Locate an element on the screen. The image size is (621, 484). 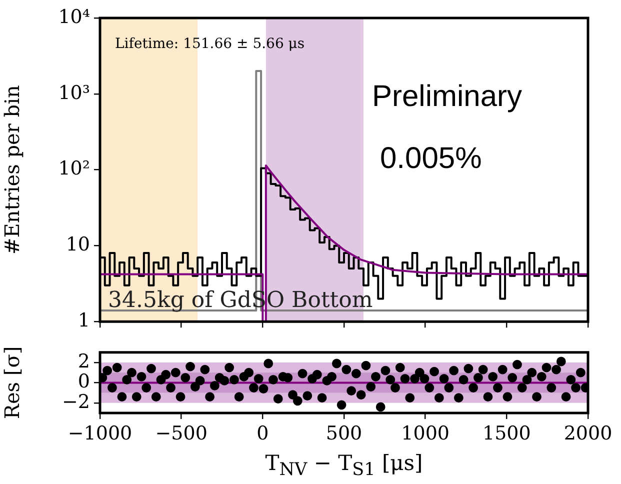
y-tick-label: 0 is located at coordinates (84, 381).